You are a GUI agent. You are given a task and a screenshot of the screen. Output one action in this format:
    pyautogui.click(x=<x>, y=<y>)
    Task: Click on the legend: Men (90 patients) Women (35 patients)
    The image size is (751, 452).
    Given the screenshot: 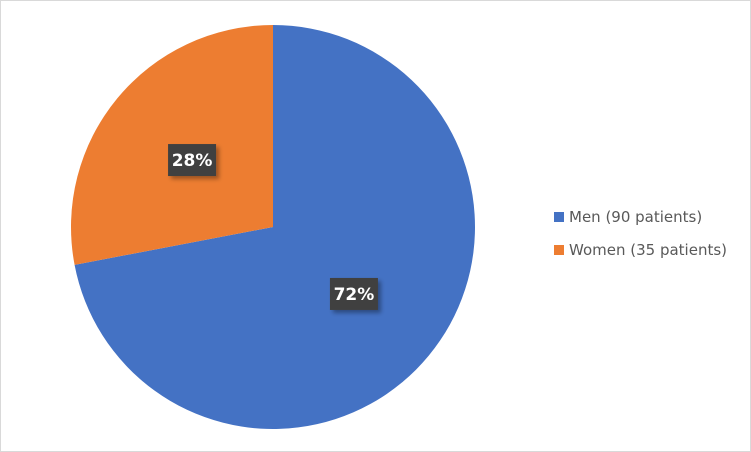 What is the action you would take?
    pyautogui.click(x=640, y=233)
    